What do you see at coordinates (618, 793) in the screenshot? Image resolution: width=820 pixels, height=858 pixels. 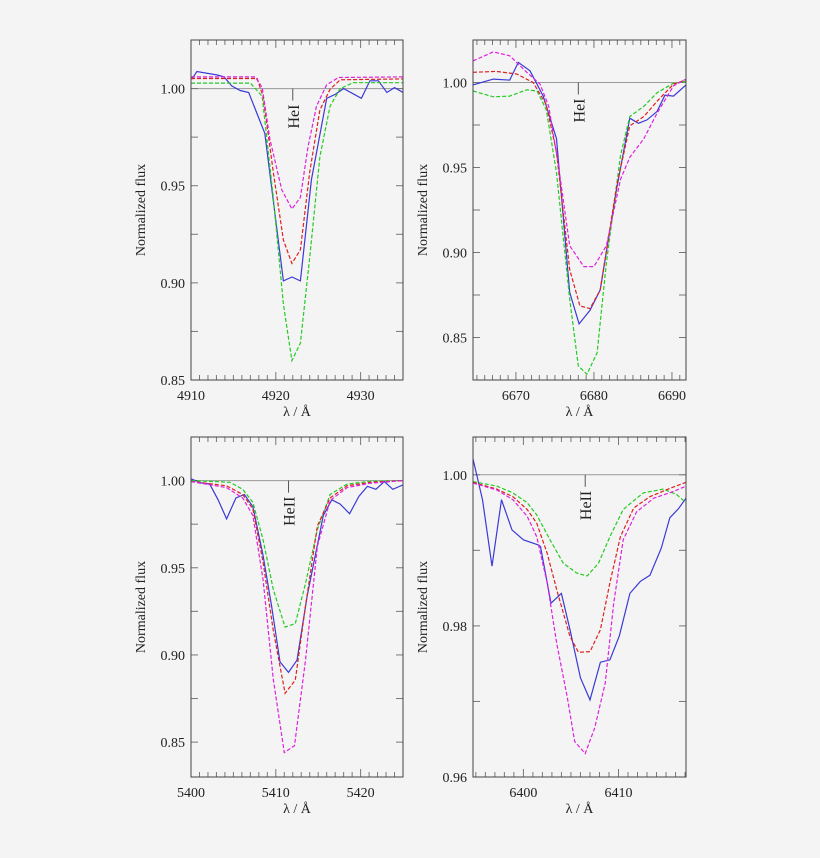 I see `x-tick-label: 6410` at bounding box center [618, 793].